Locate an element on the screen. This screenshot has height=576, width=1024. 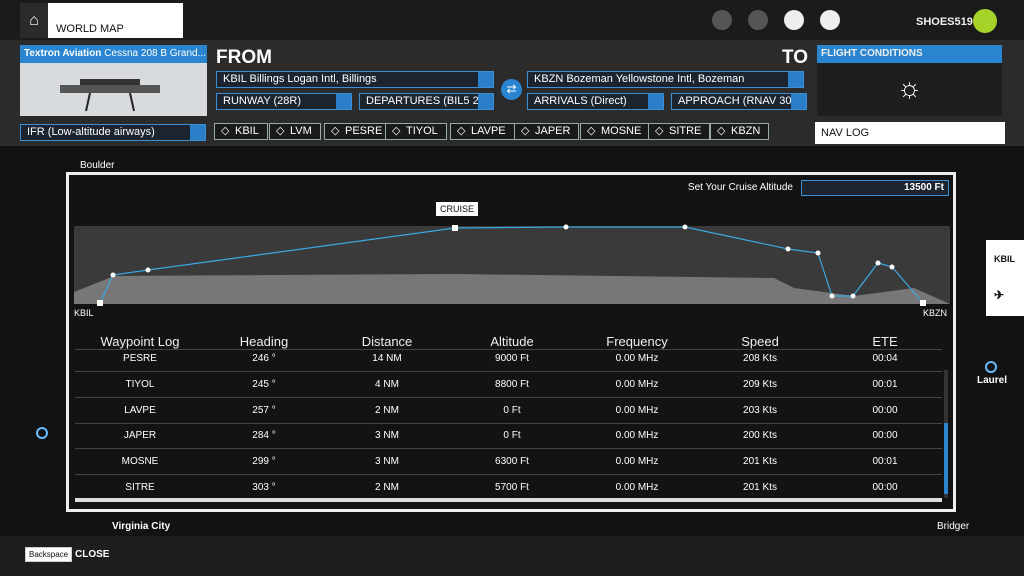
aircraft-image is located at coordinates (110, 95).